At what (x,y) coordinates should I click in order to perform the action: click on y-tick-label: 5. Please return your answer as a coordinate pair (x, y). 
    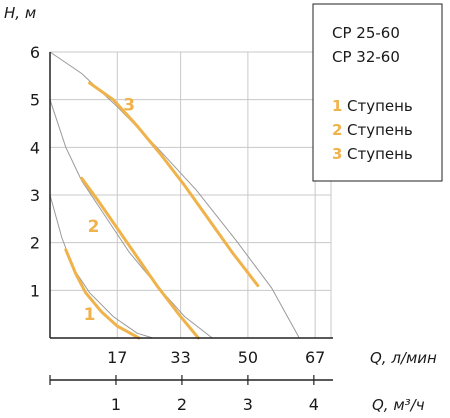
    Looking at the image, I should click on (35, 100).